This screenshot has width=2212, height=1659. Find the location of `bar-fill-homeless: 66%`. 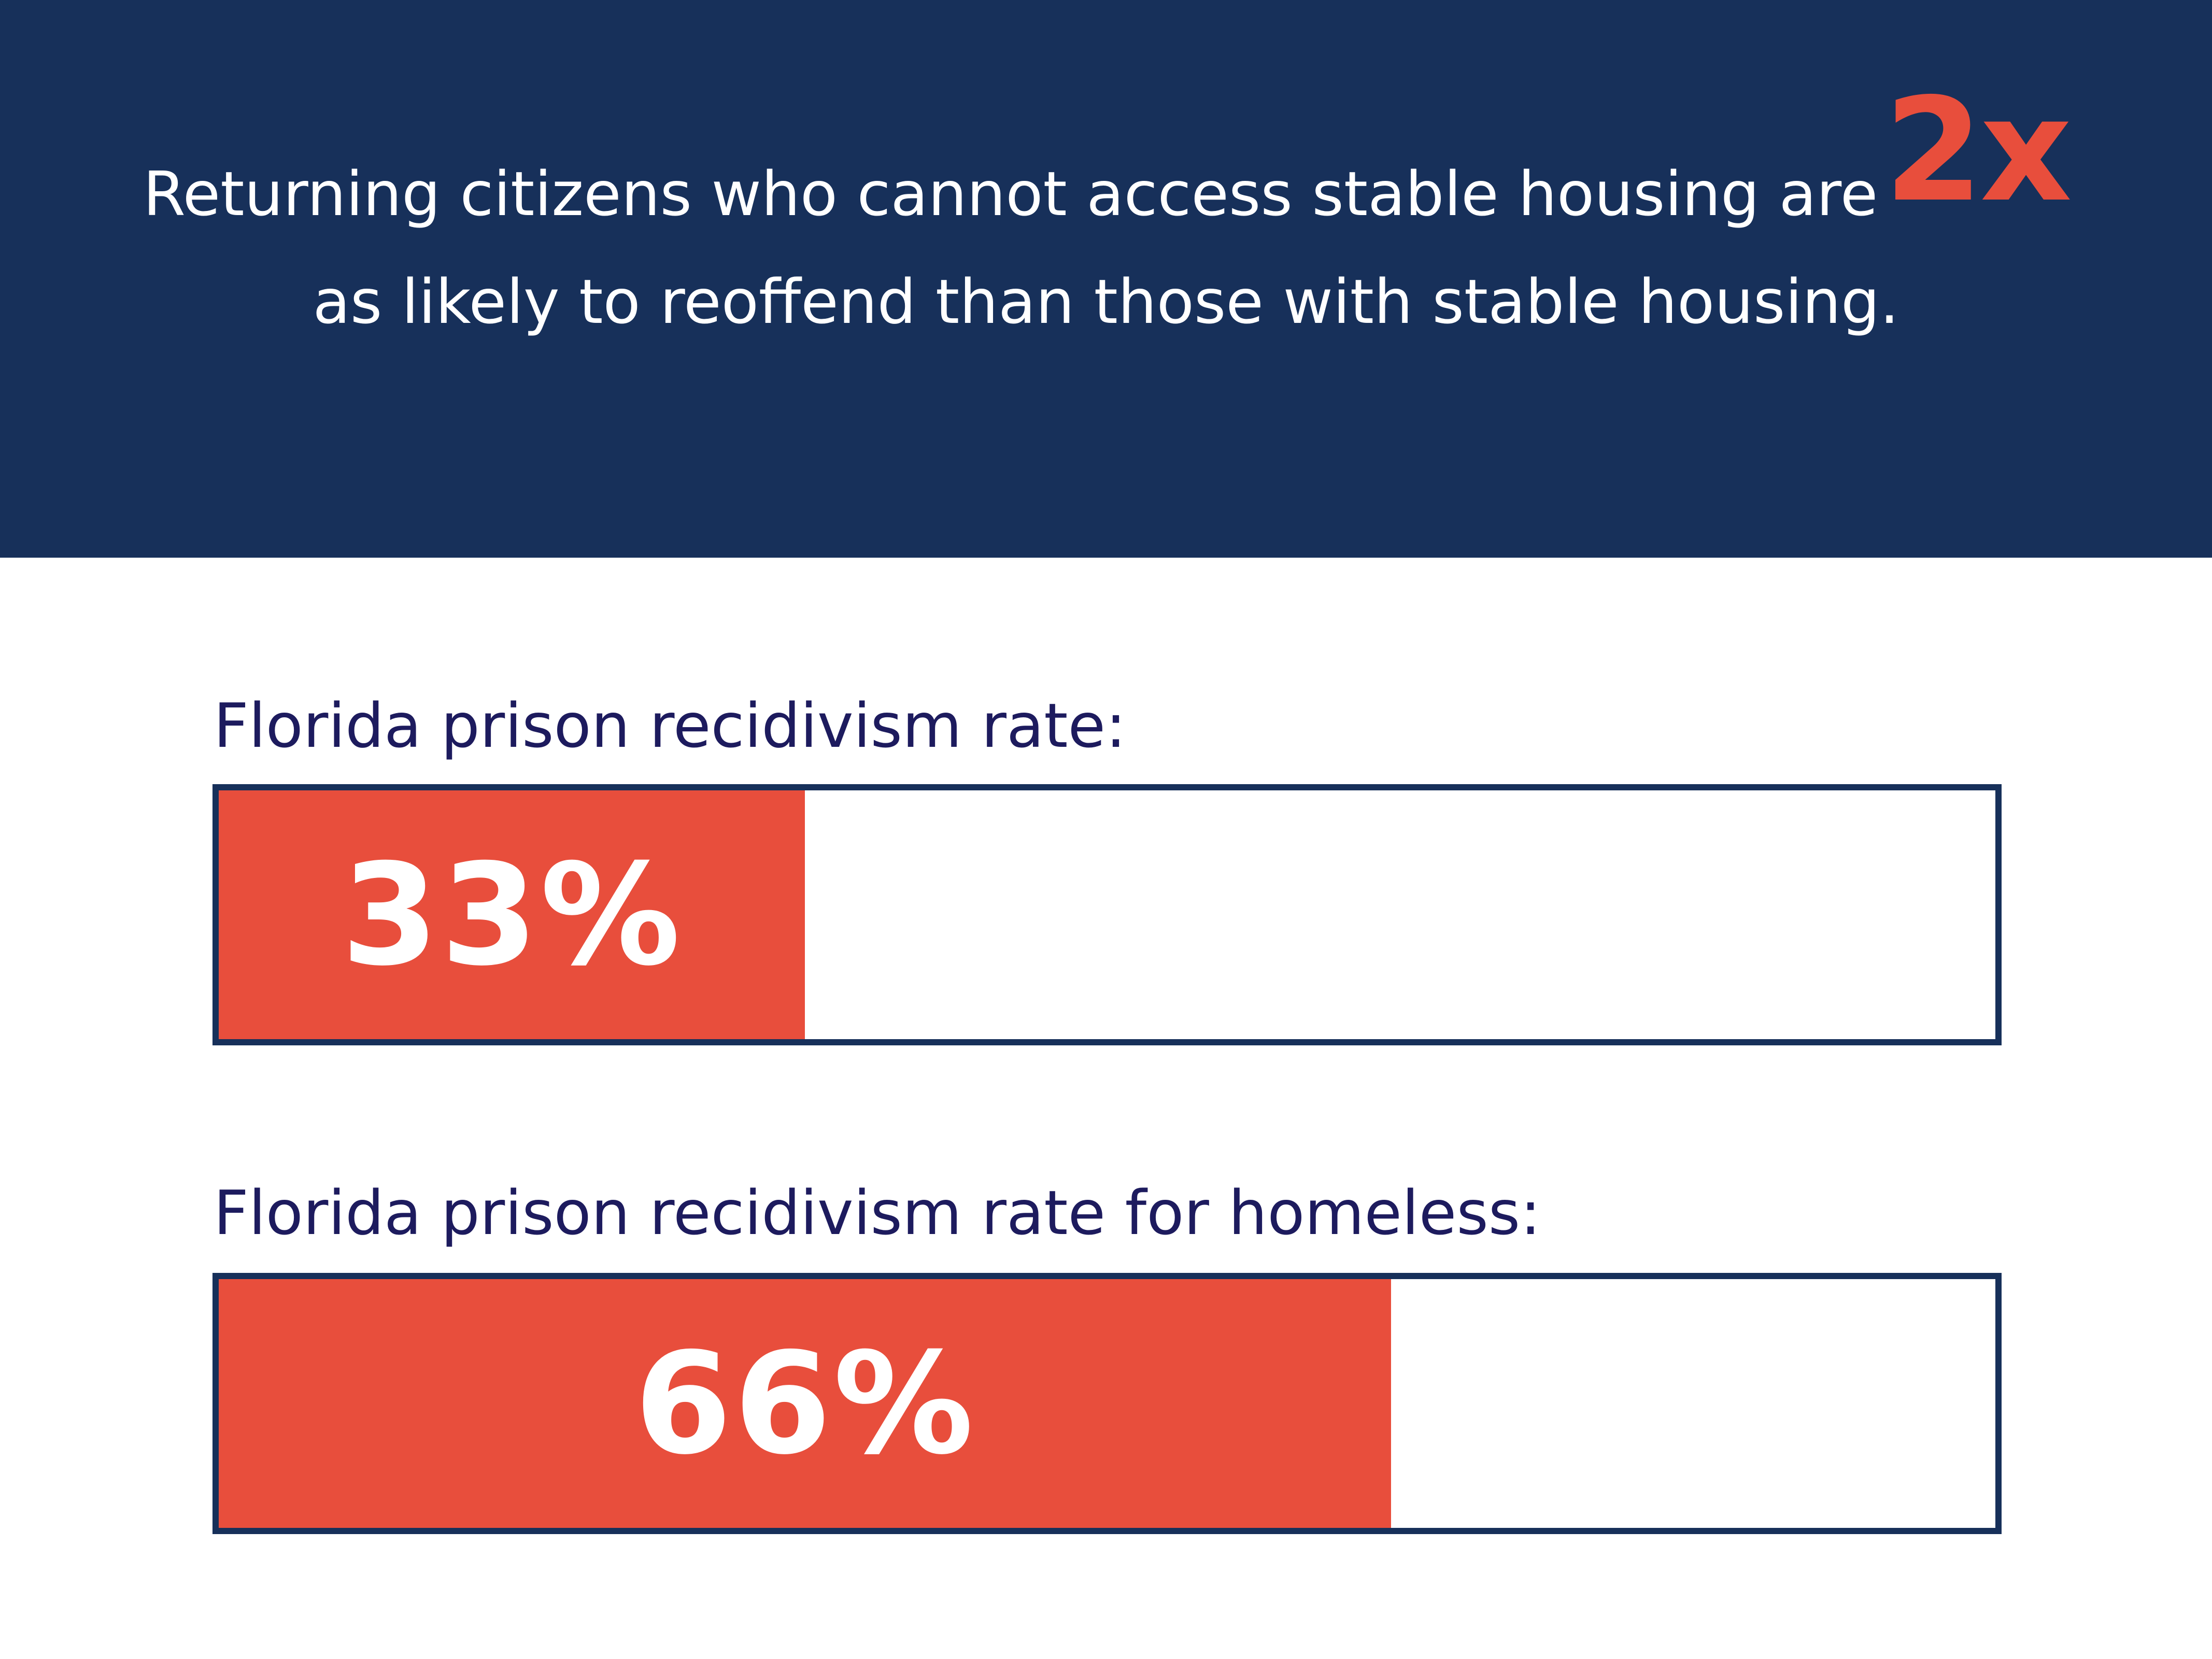

bar-fill-homeless: 66% is located at coordinates (805, 1403).